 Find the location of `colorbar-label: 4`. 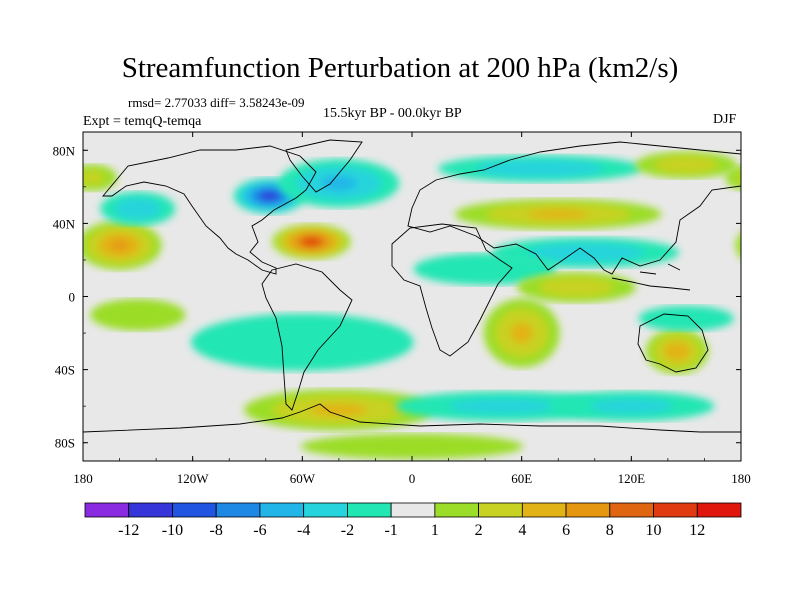

colorbar-label: 4 is located at coordinates (522, 530).